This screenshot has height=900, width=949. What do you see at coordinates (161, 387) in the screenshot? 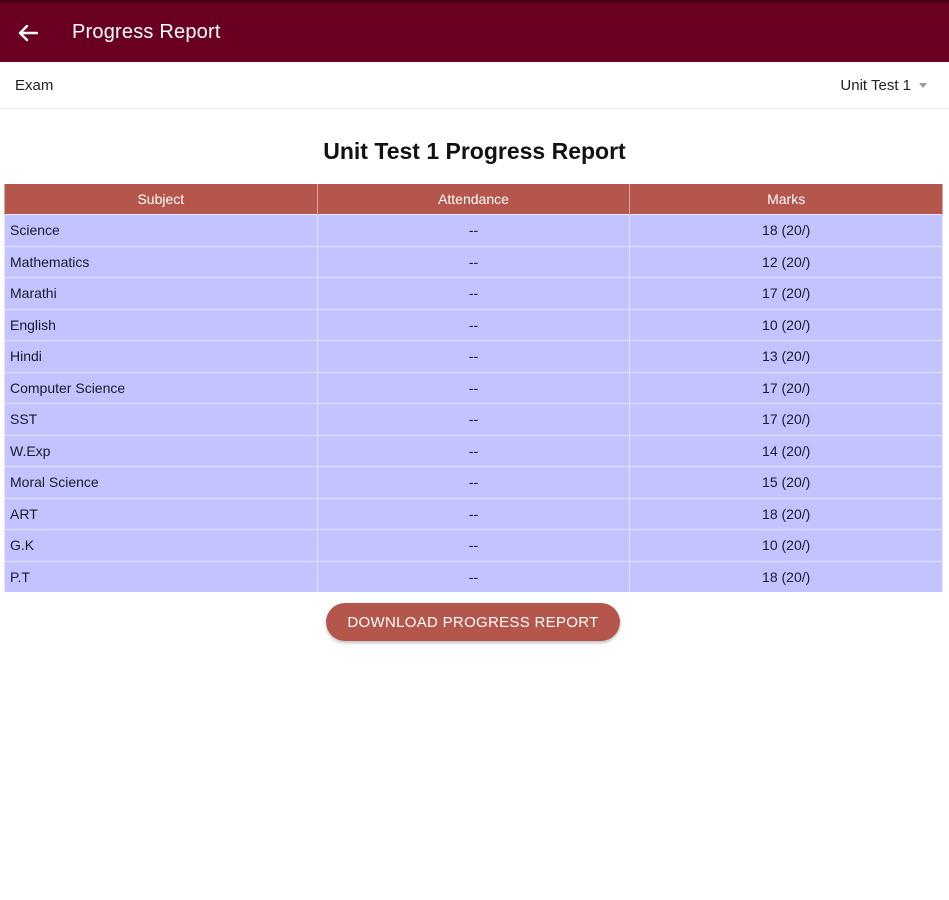
I see `subject-cell: Computer Science` at bounding box center [161, 387].